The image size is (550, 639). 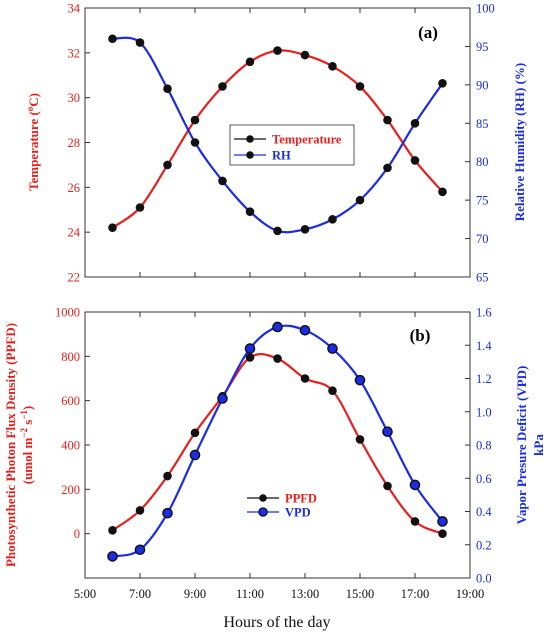 What do you see at coordinates (538, 445) in the screenshot?
I see `panel-b-ylabel-right-line2: kPa` at bounding box center [538, 445].